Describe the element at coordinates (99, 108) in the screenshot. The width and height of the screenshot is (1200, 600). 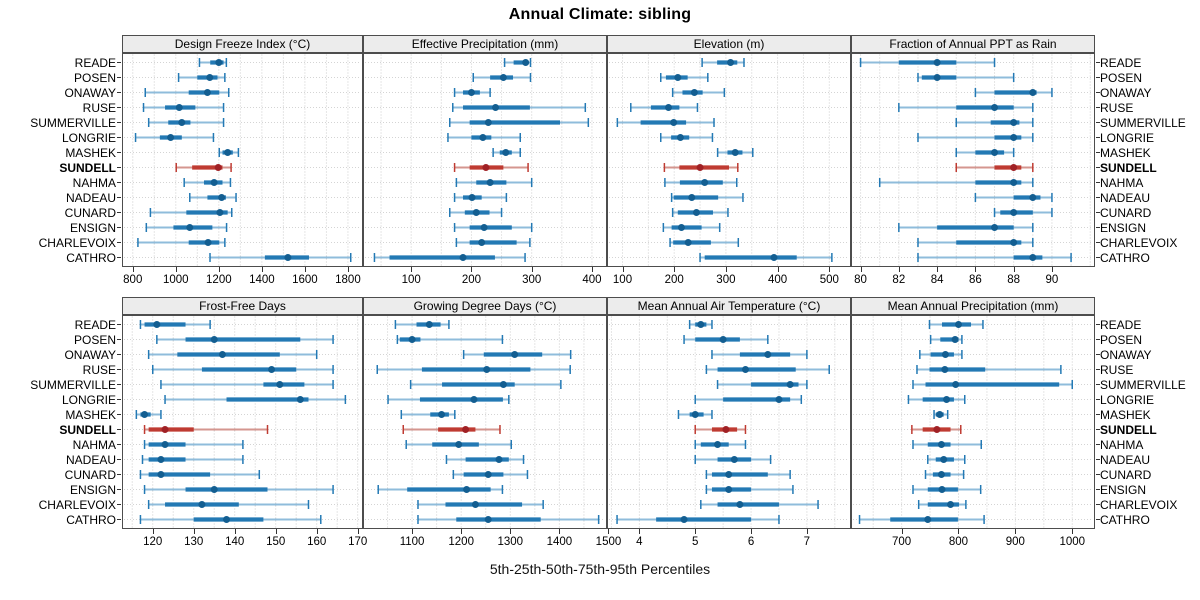
I see `site-label-ruse: RUSE` at that location.